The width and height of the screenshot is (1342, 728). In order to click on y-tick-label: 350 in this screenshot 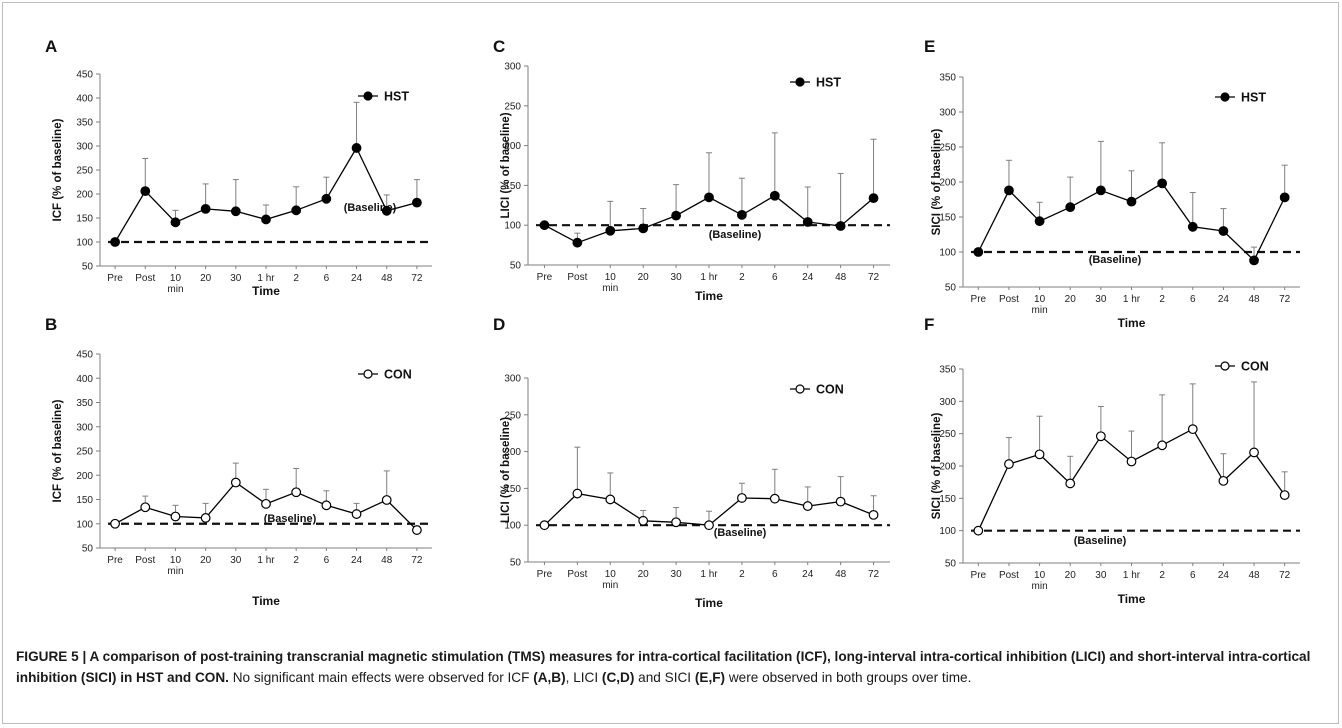, I will do `click(84, 403)`.